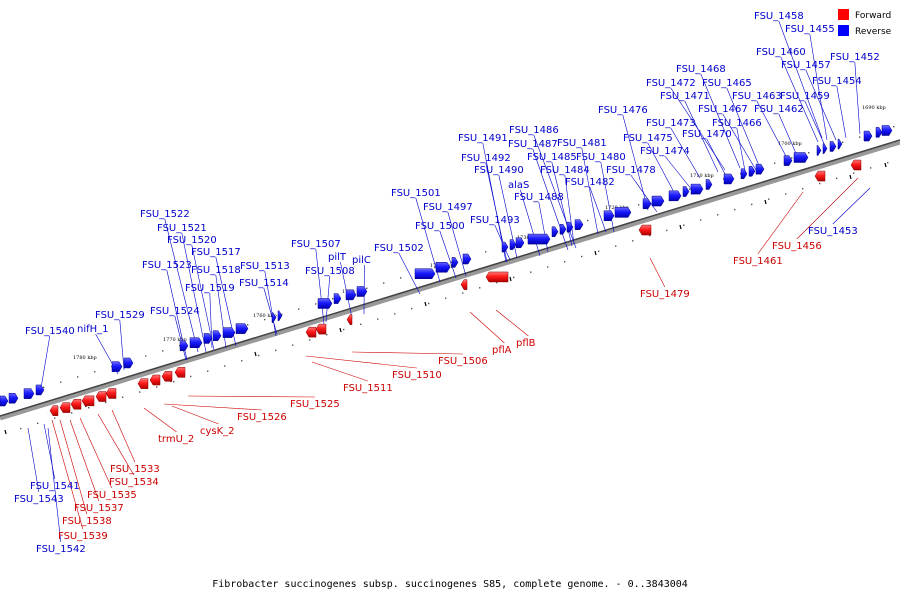  Describe the element at coordinates (495, 220) in the screenshot. I see `gene-label-fsu-1493: FSU_1493` at that location.